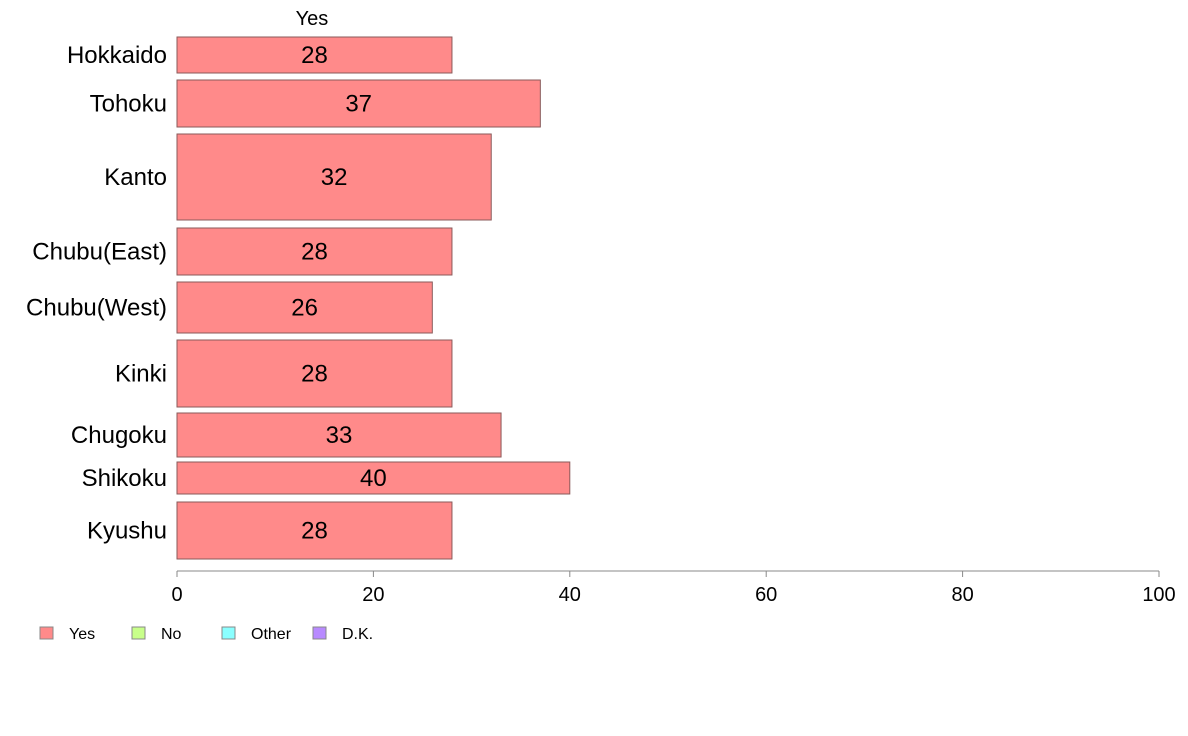  What do you see at coordinates (176, 595) in the screenshot?
I see `x-tick-label: 0` at bounding box center [176, 595].